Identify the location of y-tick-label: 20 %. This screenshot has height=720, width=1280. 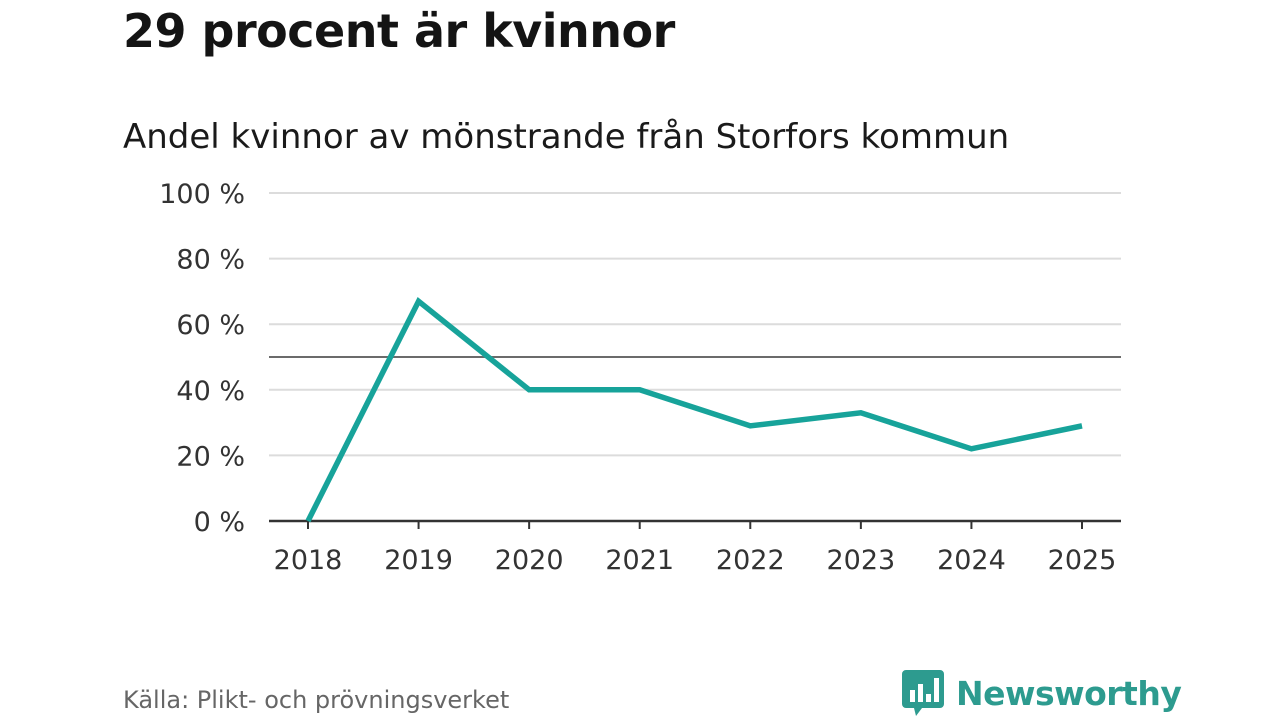
(210, 456).